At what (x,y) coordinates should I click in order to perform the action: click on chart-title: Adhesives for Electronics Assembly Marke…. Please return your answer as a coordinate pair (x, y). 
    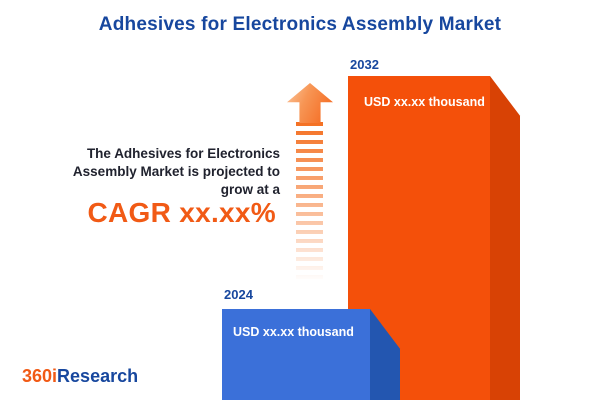
    Looking at the image, I should click on (300, 24).